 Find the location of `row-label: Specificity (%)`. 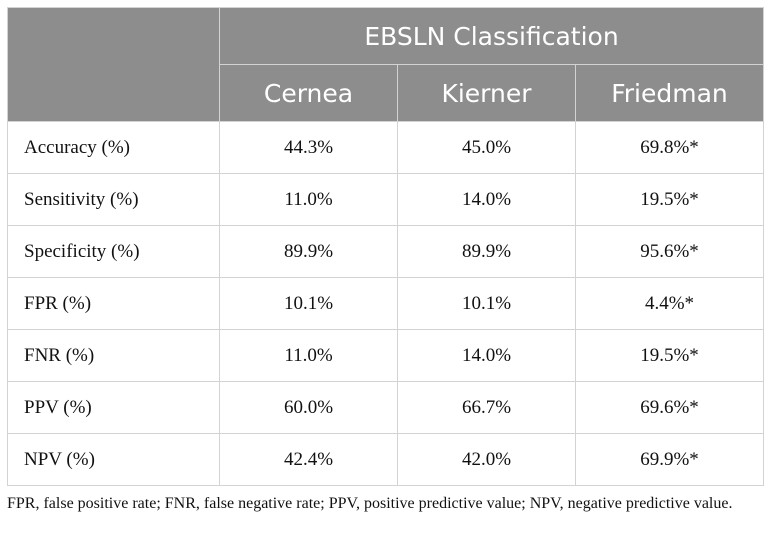

row-label: Specificity (%) is located at coordinates (113, 251).